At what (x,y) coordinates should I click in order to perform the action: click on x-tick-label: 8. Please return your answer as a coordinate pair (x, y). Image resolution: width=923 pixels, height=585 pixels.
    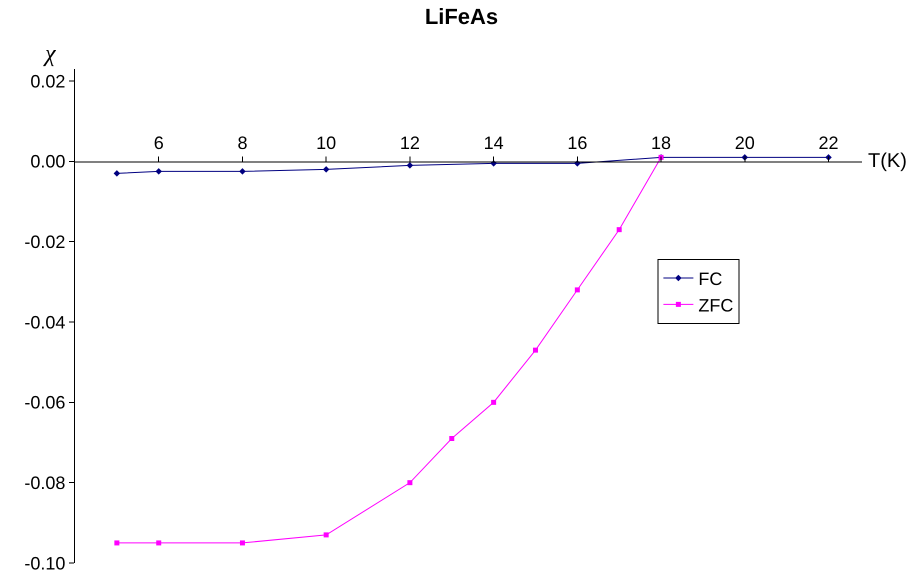
    Looking at the image, I should click on (242, 143).